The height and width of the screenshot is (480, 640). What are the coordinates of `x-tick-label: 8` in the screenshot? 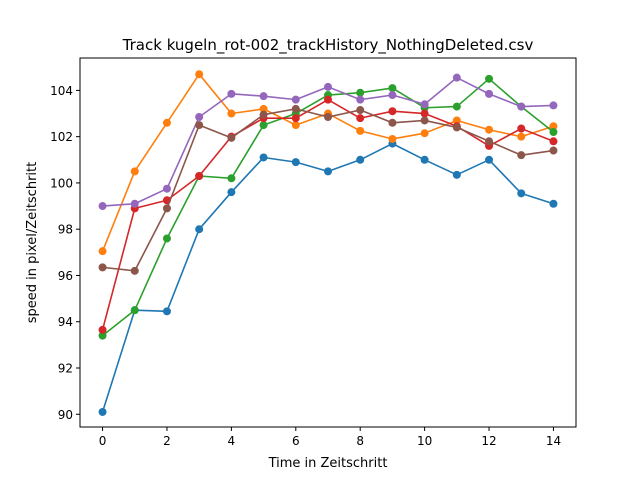 It's located at (360, 441).